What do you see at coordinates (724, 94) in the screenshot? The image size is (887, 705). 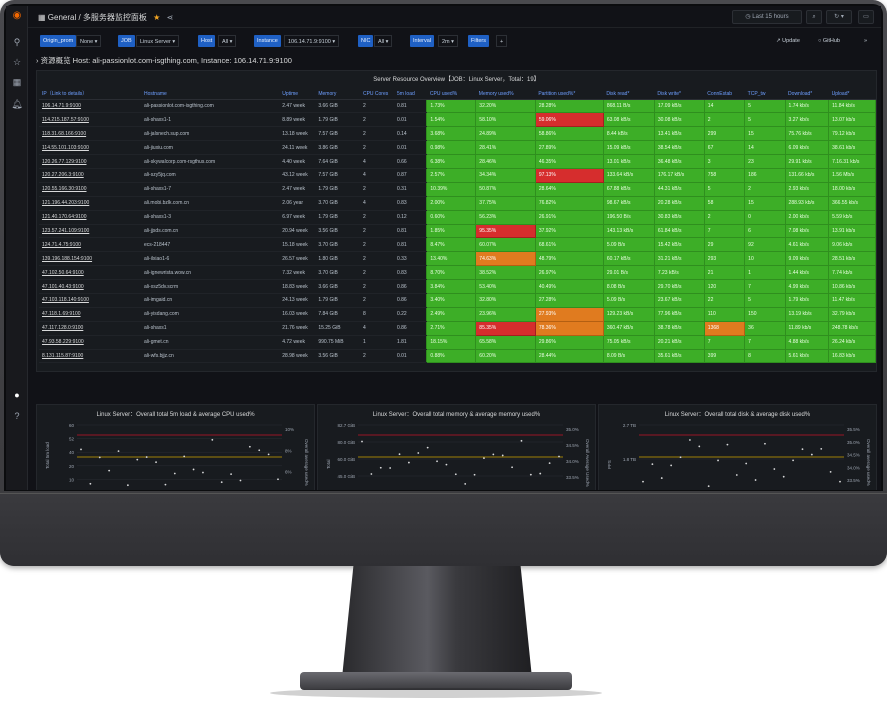 I see `column-header: ConnEstab` at bounding box center [724, 94].